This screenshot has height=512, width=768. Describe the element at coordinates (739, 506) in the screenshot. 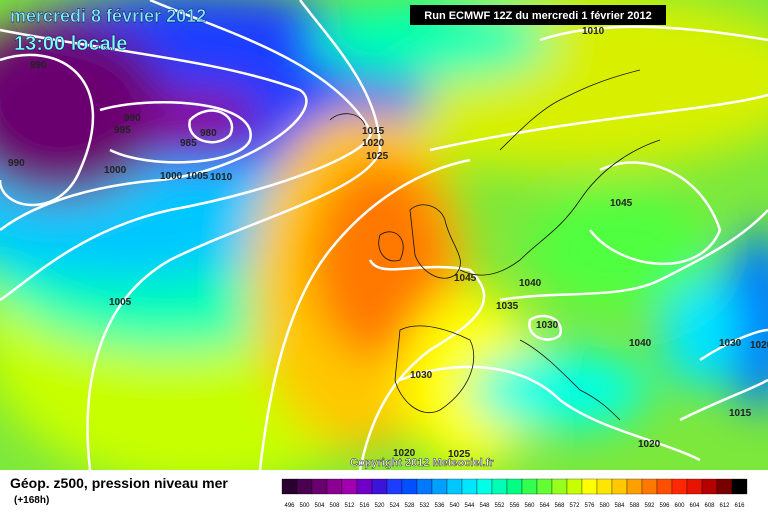

I see `colorbar-label: 616` at that location.